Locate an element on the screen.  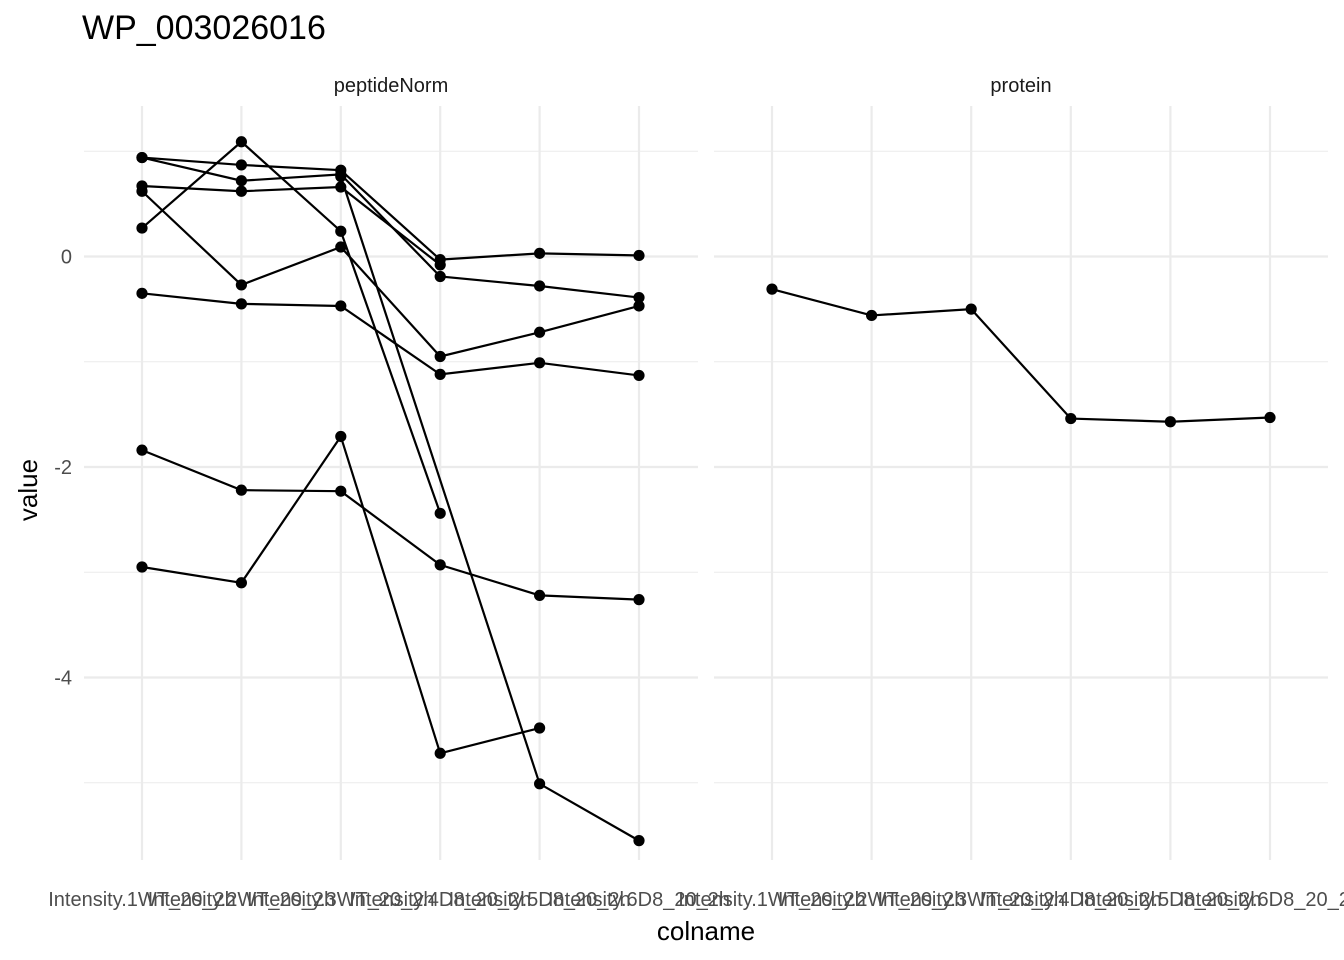
y-tick-label: -2 is located at coordinates (63, 468).